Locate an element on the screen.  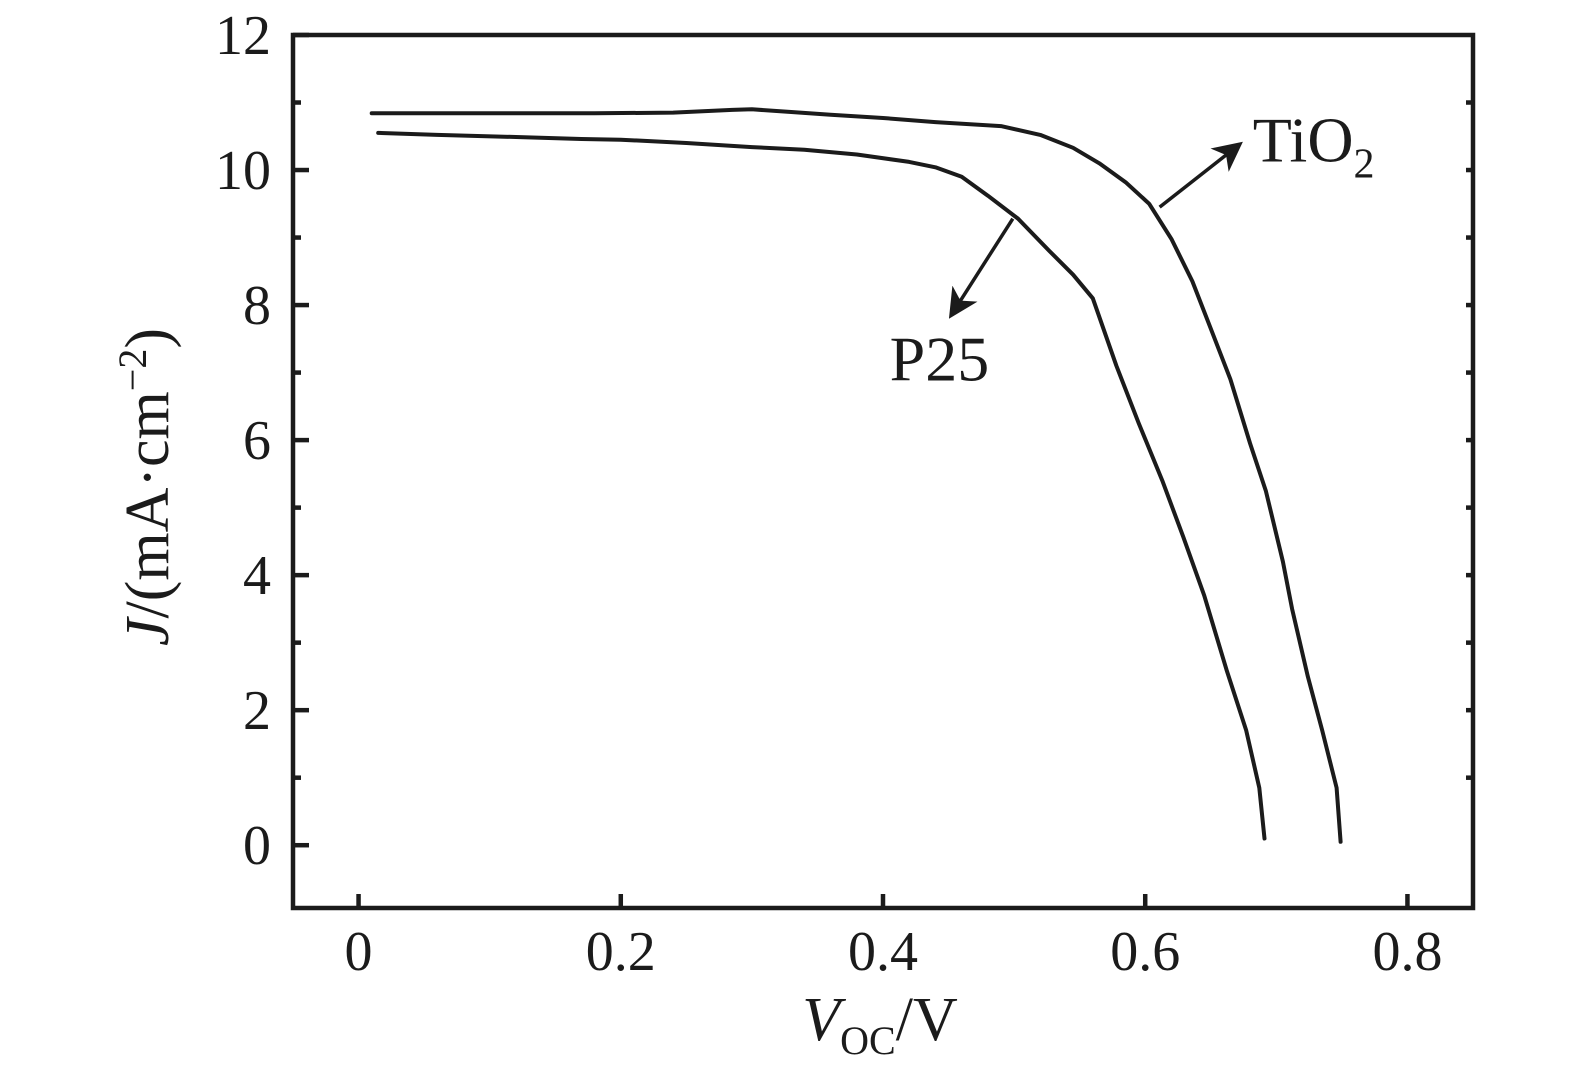
y-axis-unit-pre: /(mA·cm is located at coordinates (148, 504).